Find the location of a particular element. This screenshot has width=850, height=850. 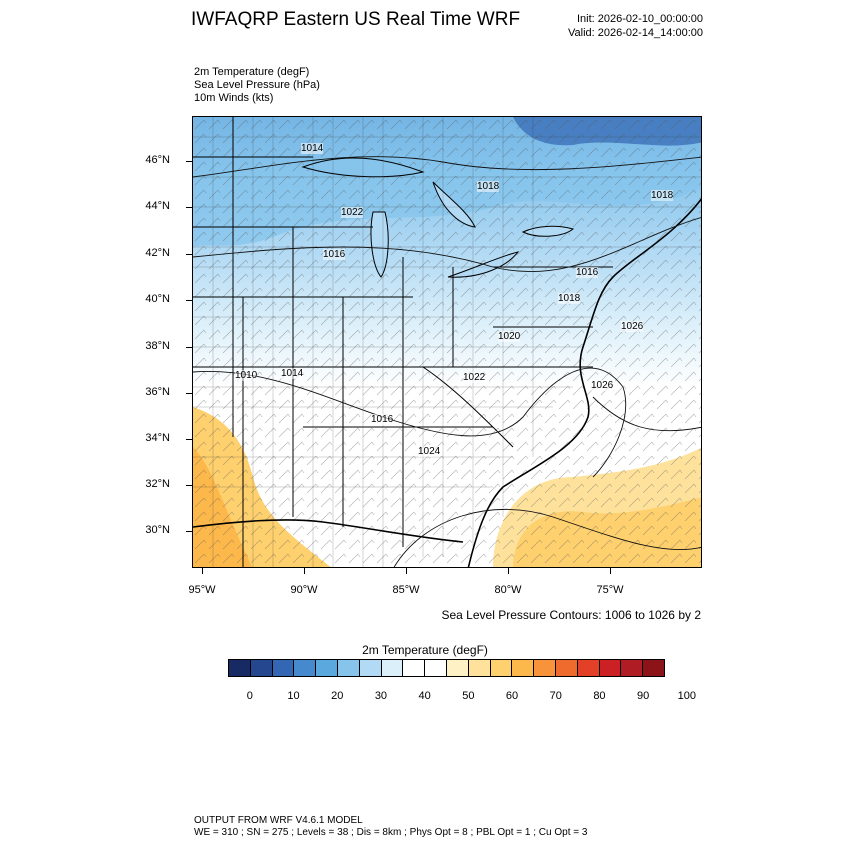

colorbar-label: 60 is located at coordinates (512, 696).